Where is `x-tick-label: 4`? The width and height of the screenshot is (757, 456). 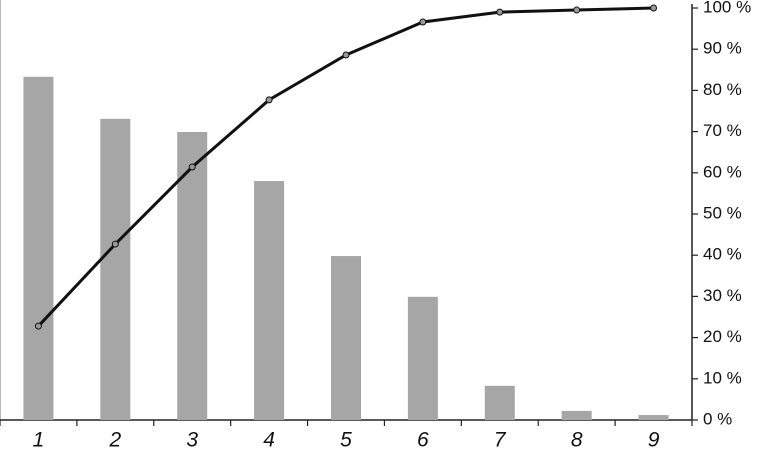
x-tick-label: 4 is located at coordinates (269, 440).